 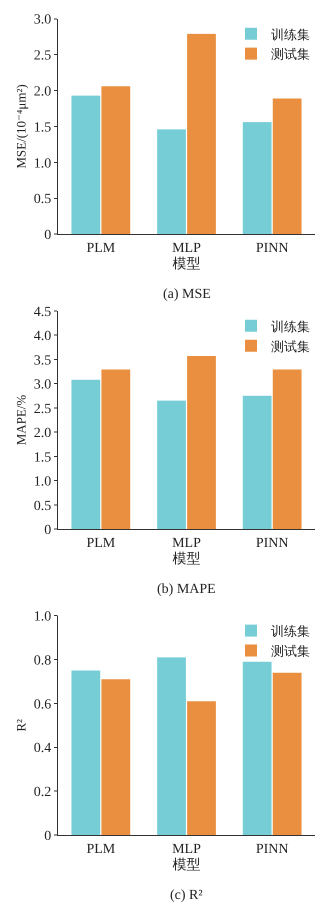 I want to click on y-tick-label: 0.6, so click(x=43, y=704).